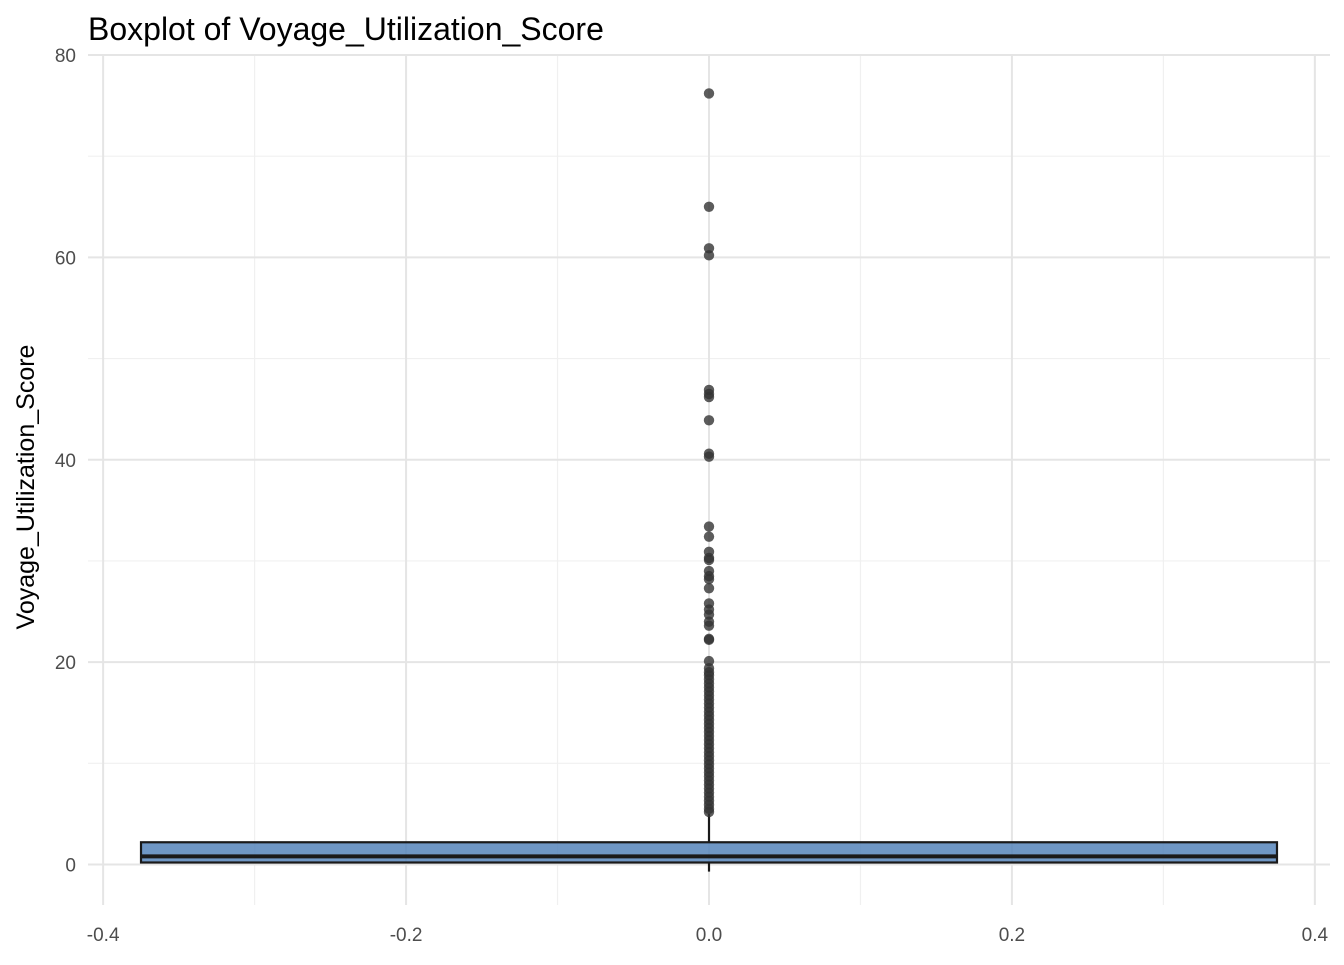 The width and height of the screenshot is (1344, 965). Describe the element at coordinates (346, 29) in the screenshot. I see `chart-title: Boxplot of Voyage_Utilization_Score` at that location.